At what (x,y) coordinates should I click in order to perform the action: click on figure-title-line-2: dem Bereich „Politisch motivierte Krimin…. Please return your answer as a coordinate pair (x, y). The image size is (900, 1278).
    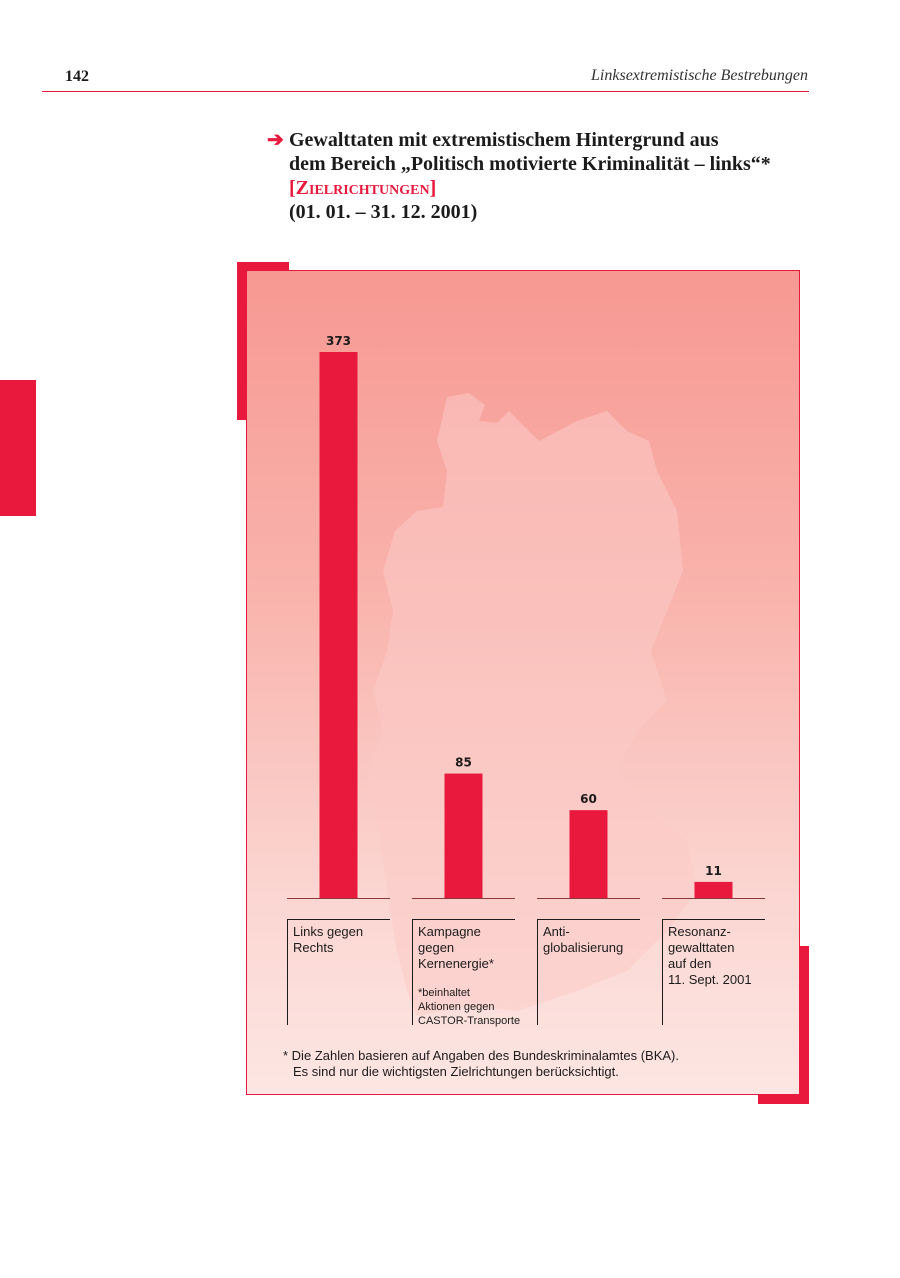
    Looking at the image, I should click on (530, 164).